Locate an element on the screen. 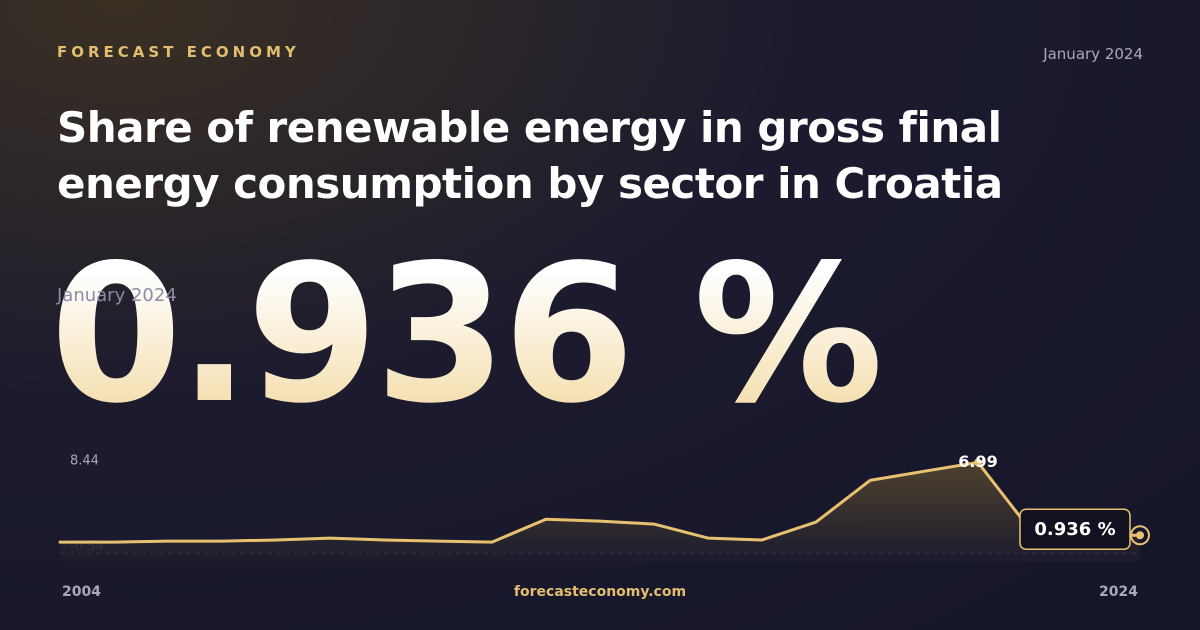 The width and height of the screenshot is (1200, 630). end-point is located at coordinates (1140, 535).